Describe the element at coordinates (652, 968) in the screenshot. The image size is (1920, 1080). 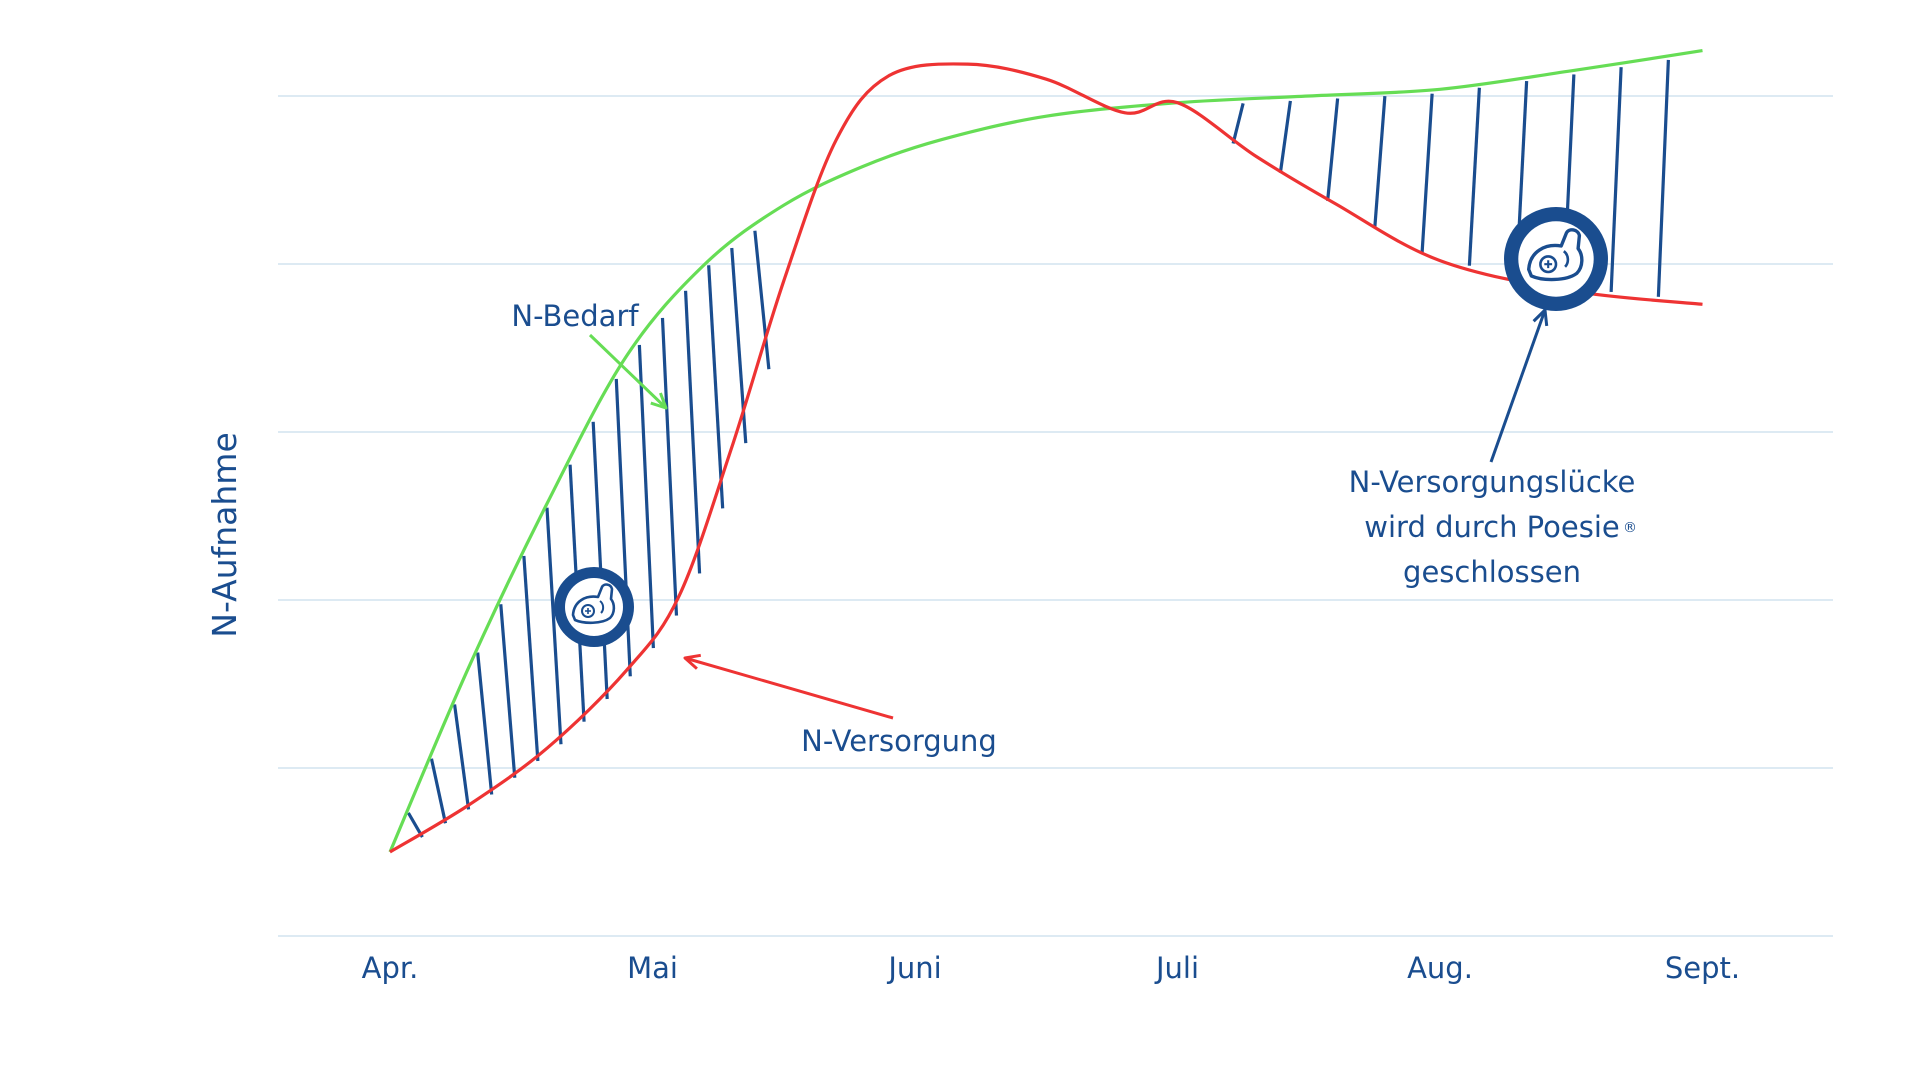
I see `x-tick-label: Mai` at that location.